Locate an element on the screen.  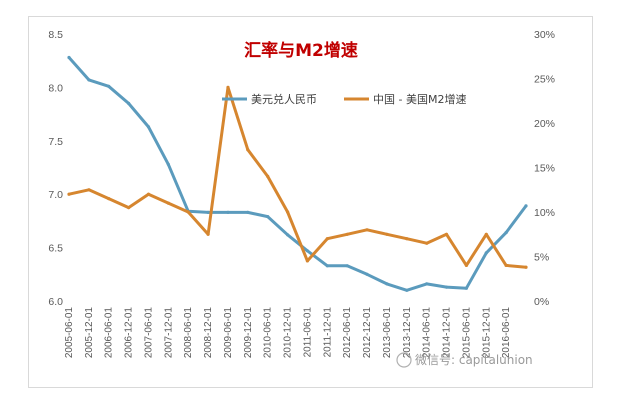
x-tick-label: 2006-12-01 is located at coordinates (129, 333).